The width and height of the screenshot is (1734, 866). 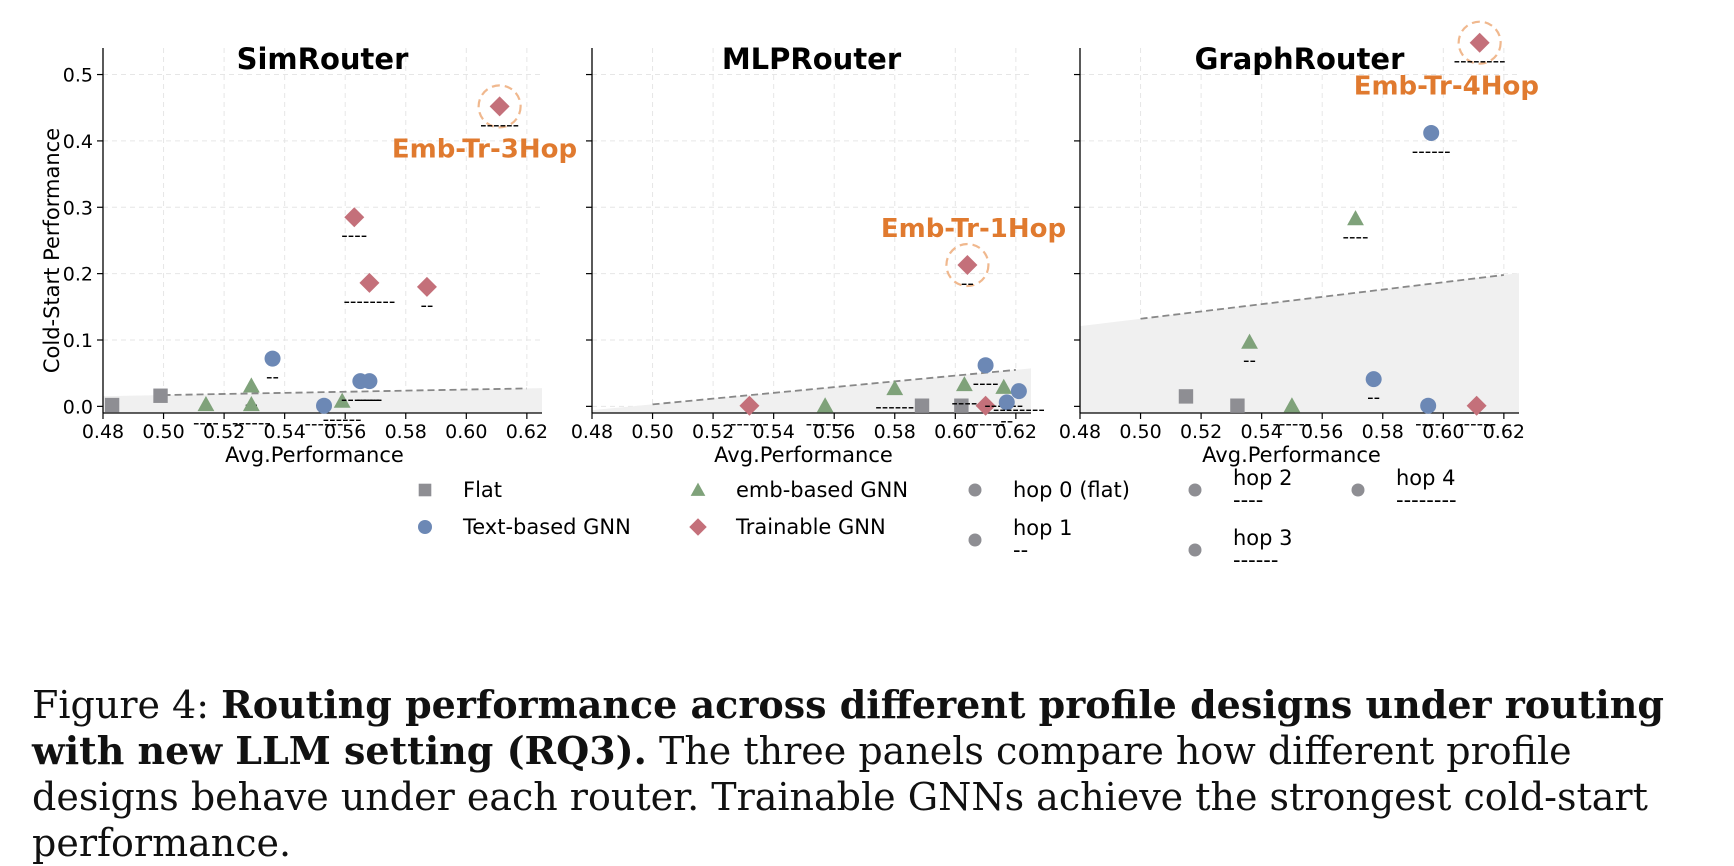 I want to click on annotation-label: Emb-Tr-4Hop, so click(x=1446, y=86).